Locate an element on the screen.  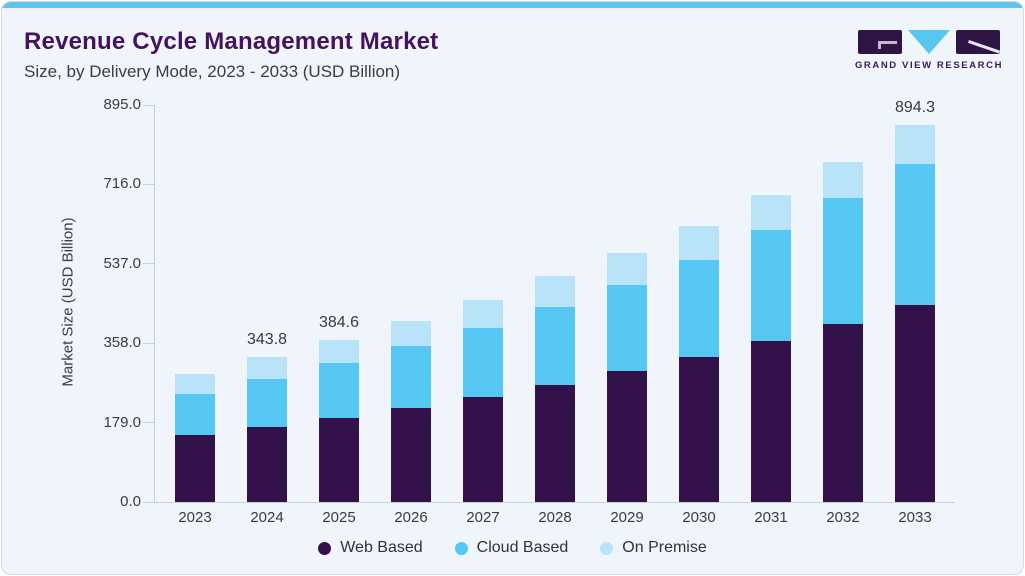
bar-total-label: 894.3 is located at coordinates (915, 107).